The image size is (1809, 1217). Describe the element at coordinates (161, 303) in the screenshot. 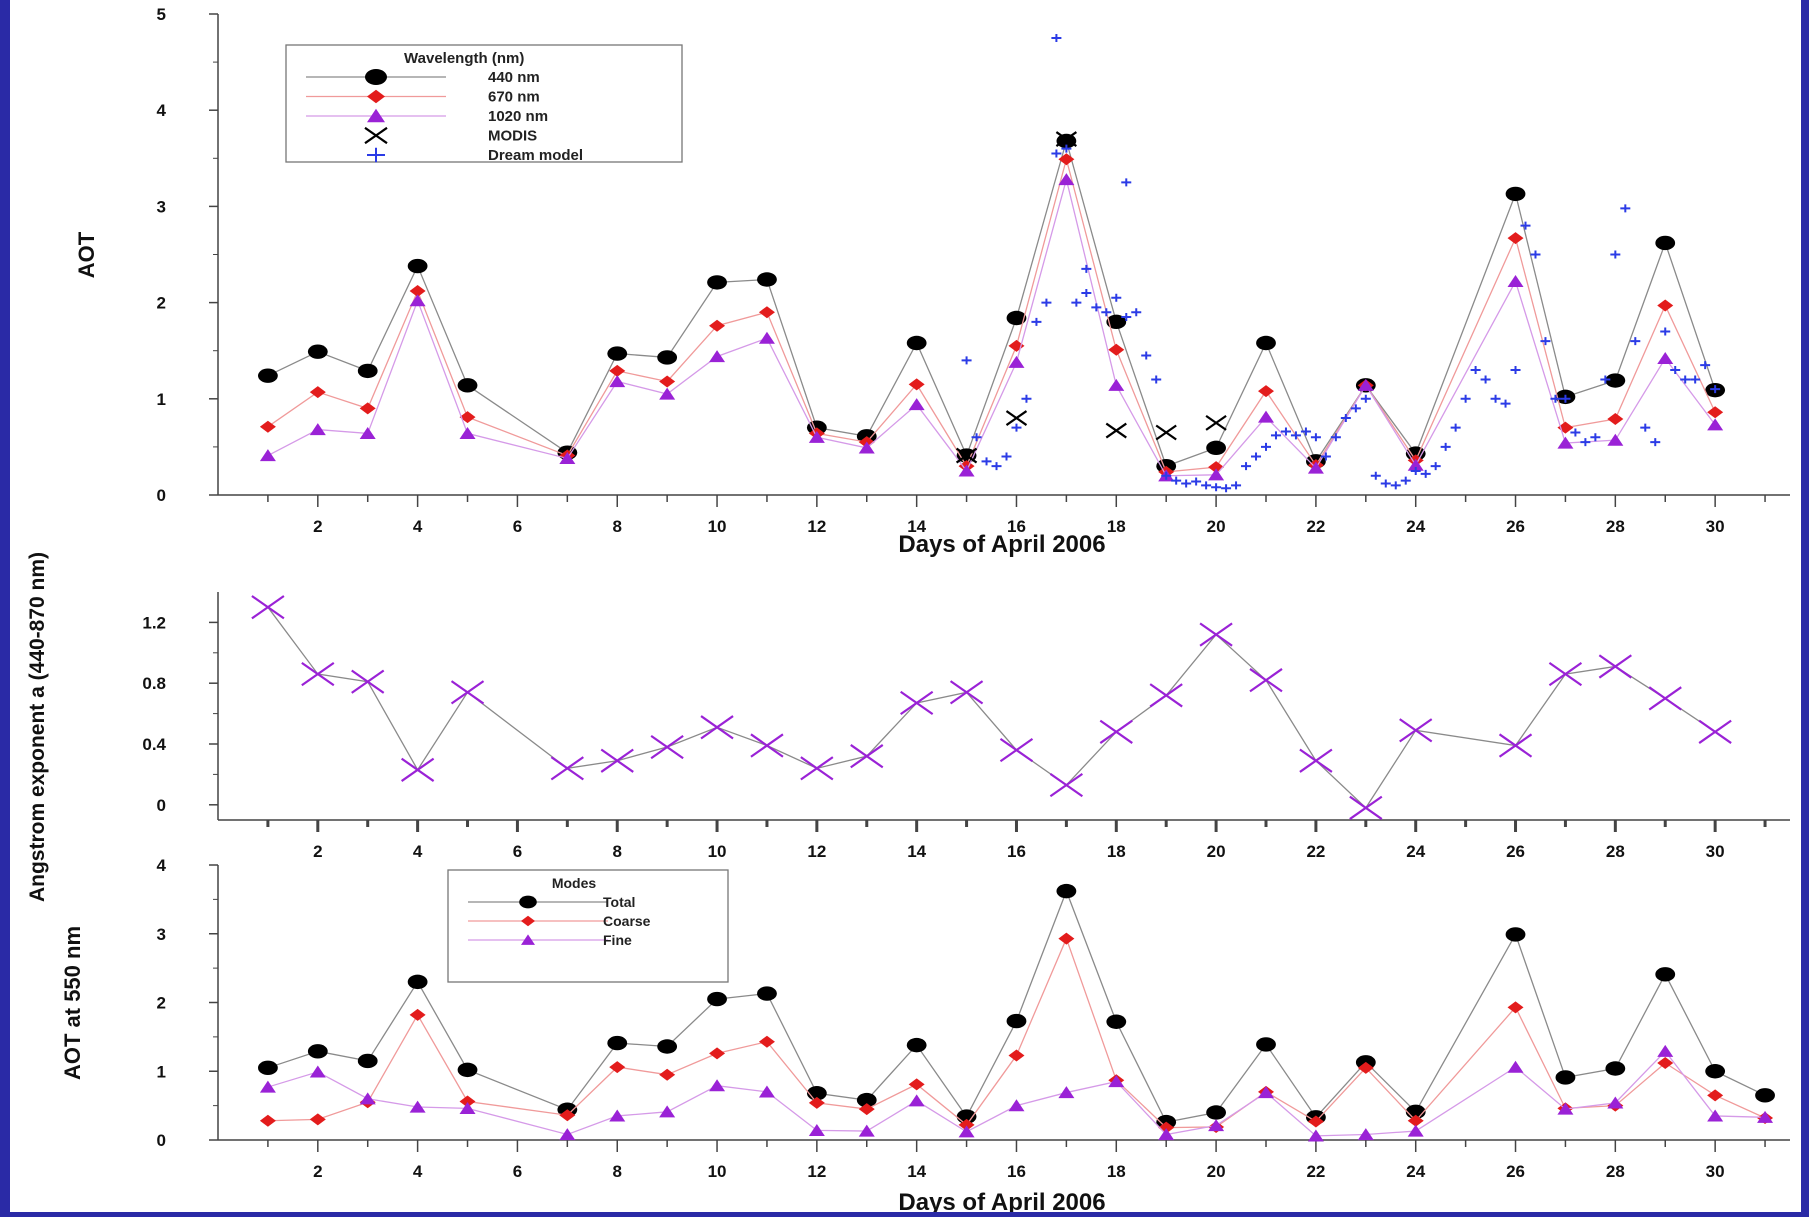

I see `y-tick-label: 2` at that location.